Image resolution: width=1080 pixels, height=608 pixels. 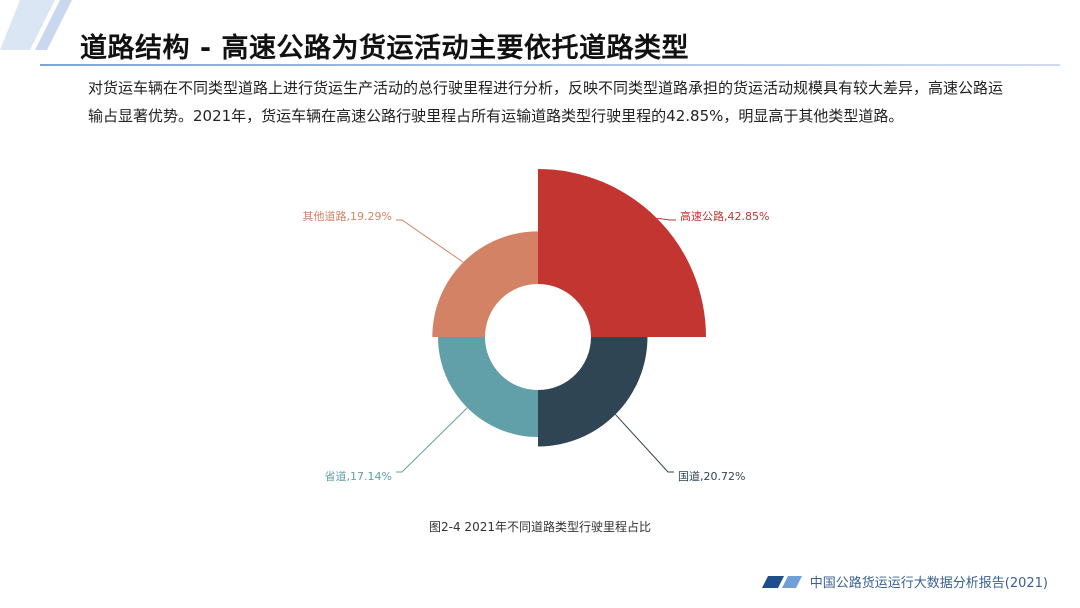 I want to click on footer-logo-icon, so click(x=781, y=581).